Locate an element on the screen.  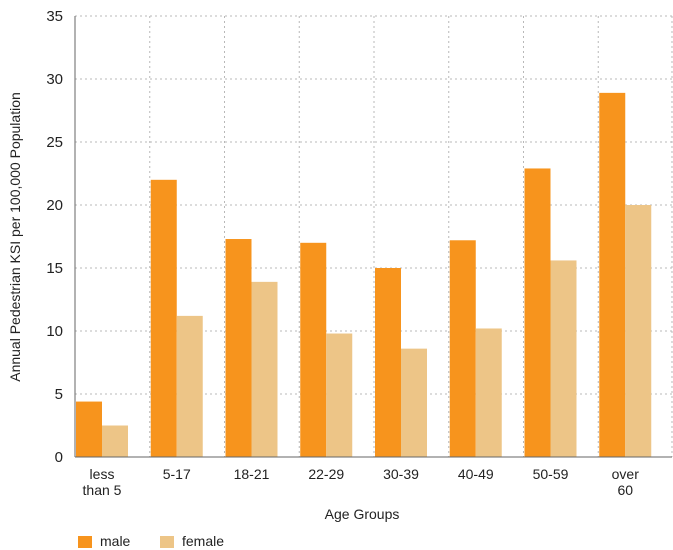
y-tick-label: 0 is located at coordinates (59, 457).